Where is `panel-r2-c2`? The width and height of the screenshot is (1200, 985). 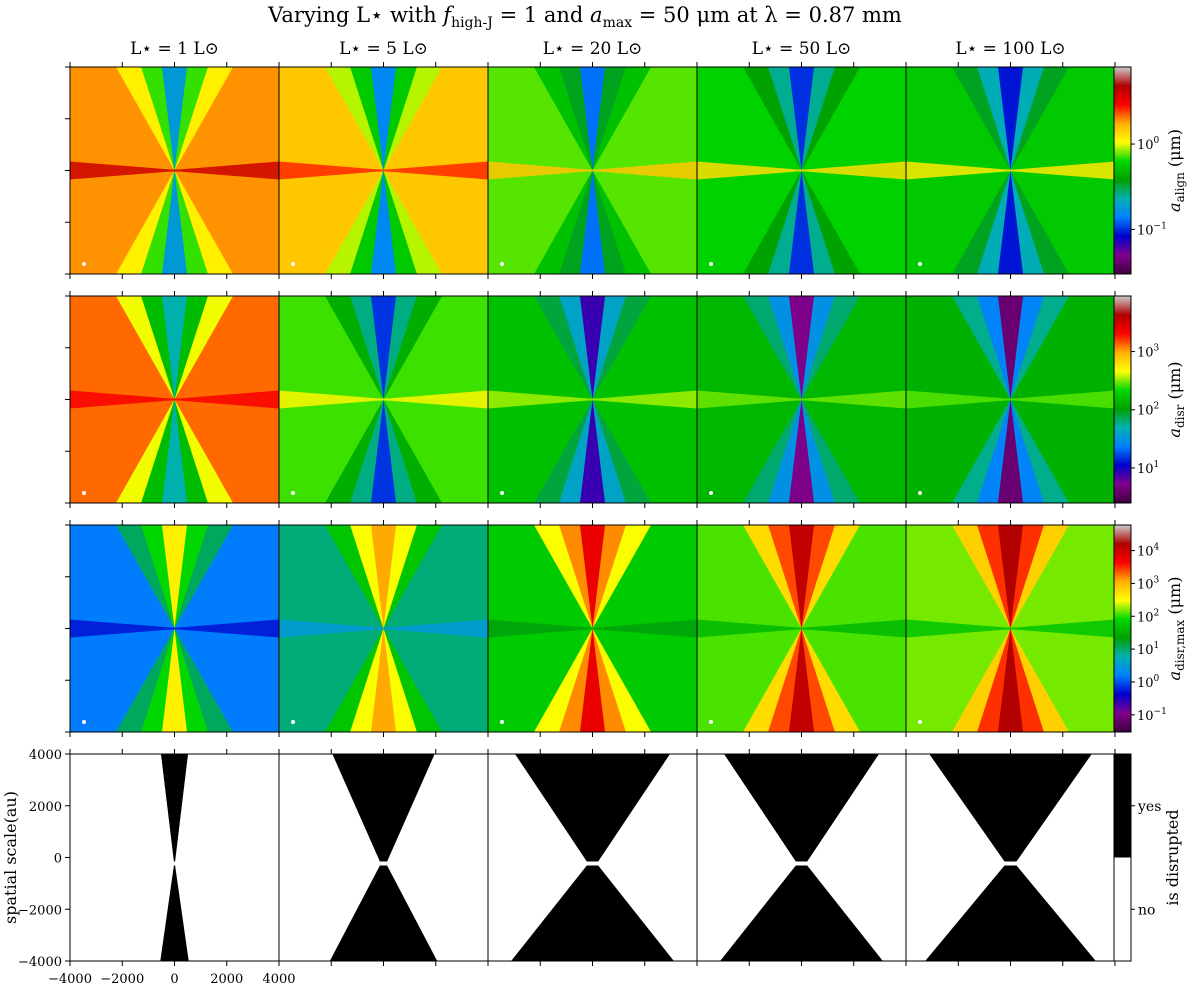 panel-r2-c2 is located at coordinates (383, 399).